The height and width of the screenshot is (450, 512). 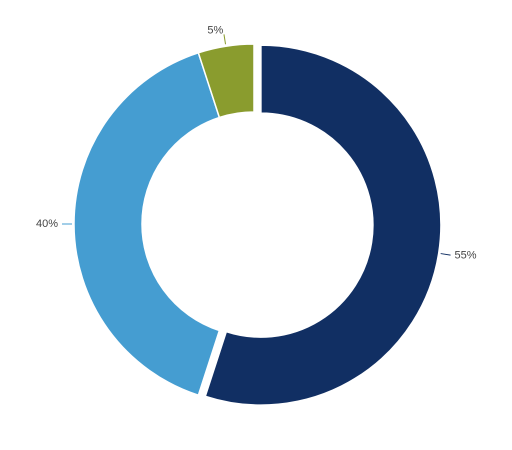 What do you see at coordinates (215, 30) in the screenshot?
I see `data-label: 5%` at bounding box center [215, 30].